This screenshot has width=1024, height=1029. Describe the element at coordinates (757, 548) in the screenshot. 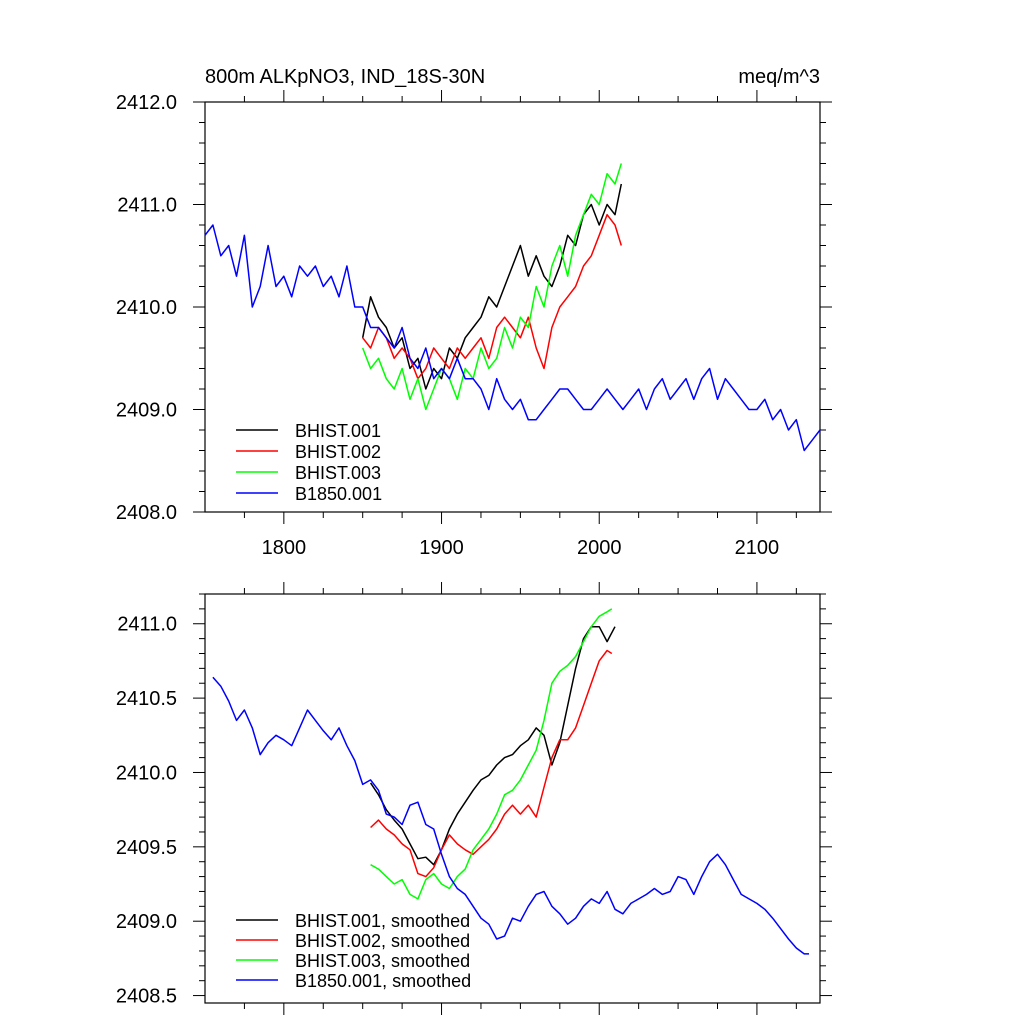

I see `panel1-x-tick-label: 2100` at that location.